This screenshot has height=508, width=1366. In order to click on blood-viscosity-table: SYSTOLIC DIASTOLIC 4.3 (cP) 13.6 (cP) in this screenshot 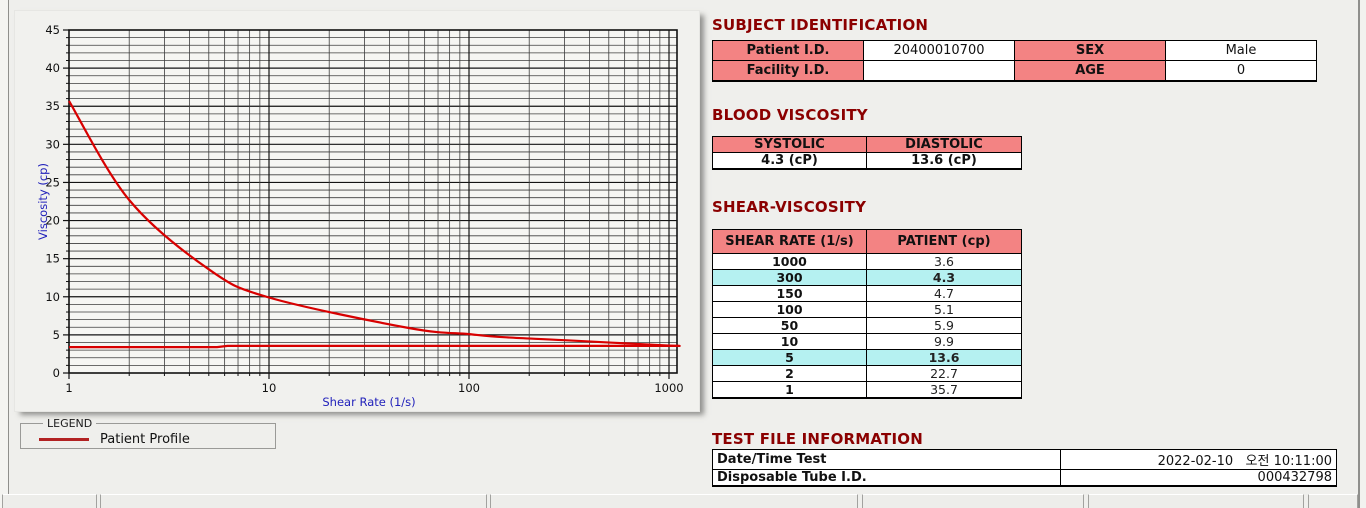, I will do `click(867, 153)`.